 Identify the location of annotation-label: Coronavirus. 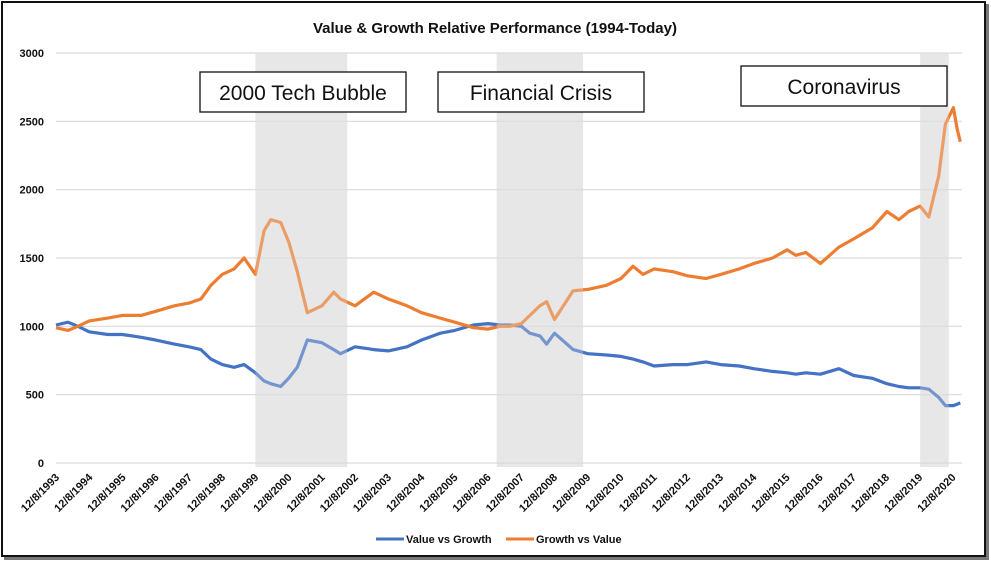
(843, 87).